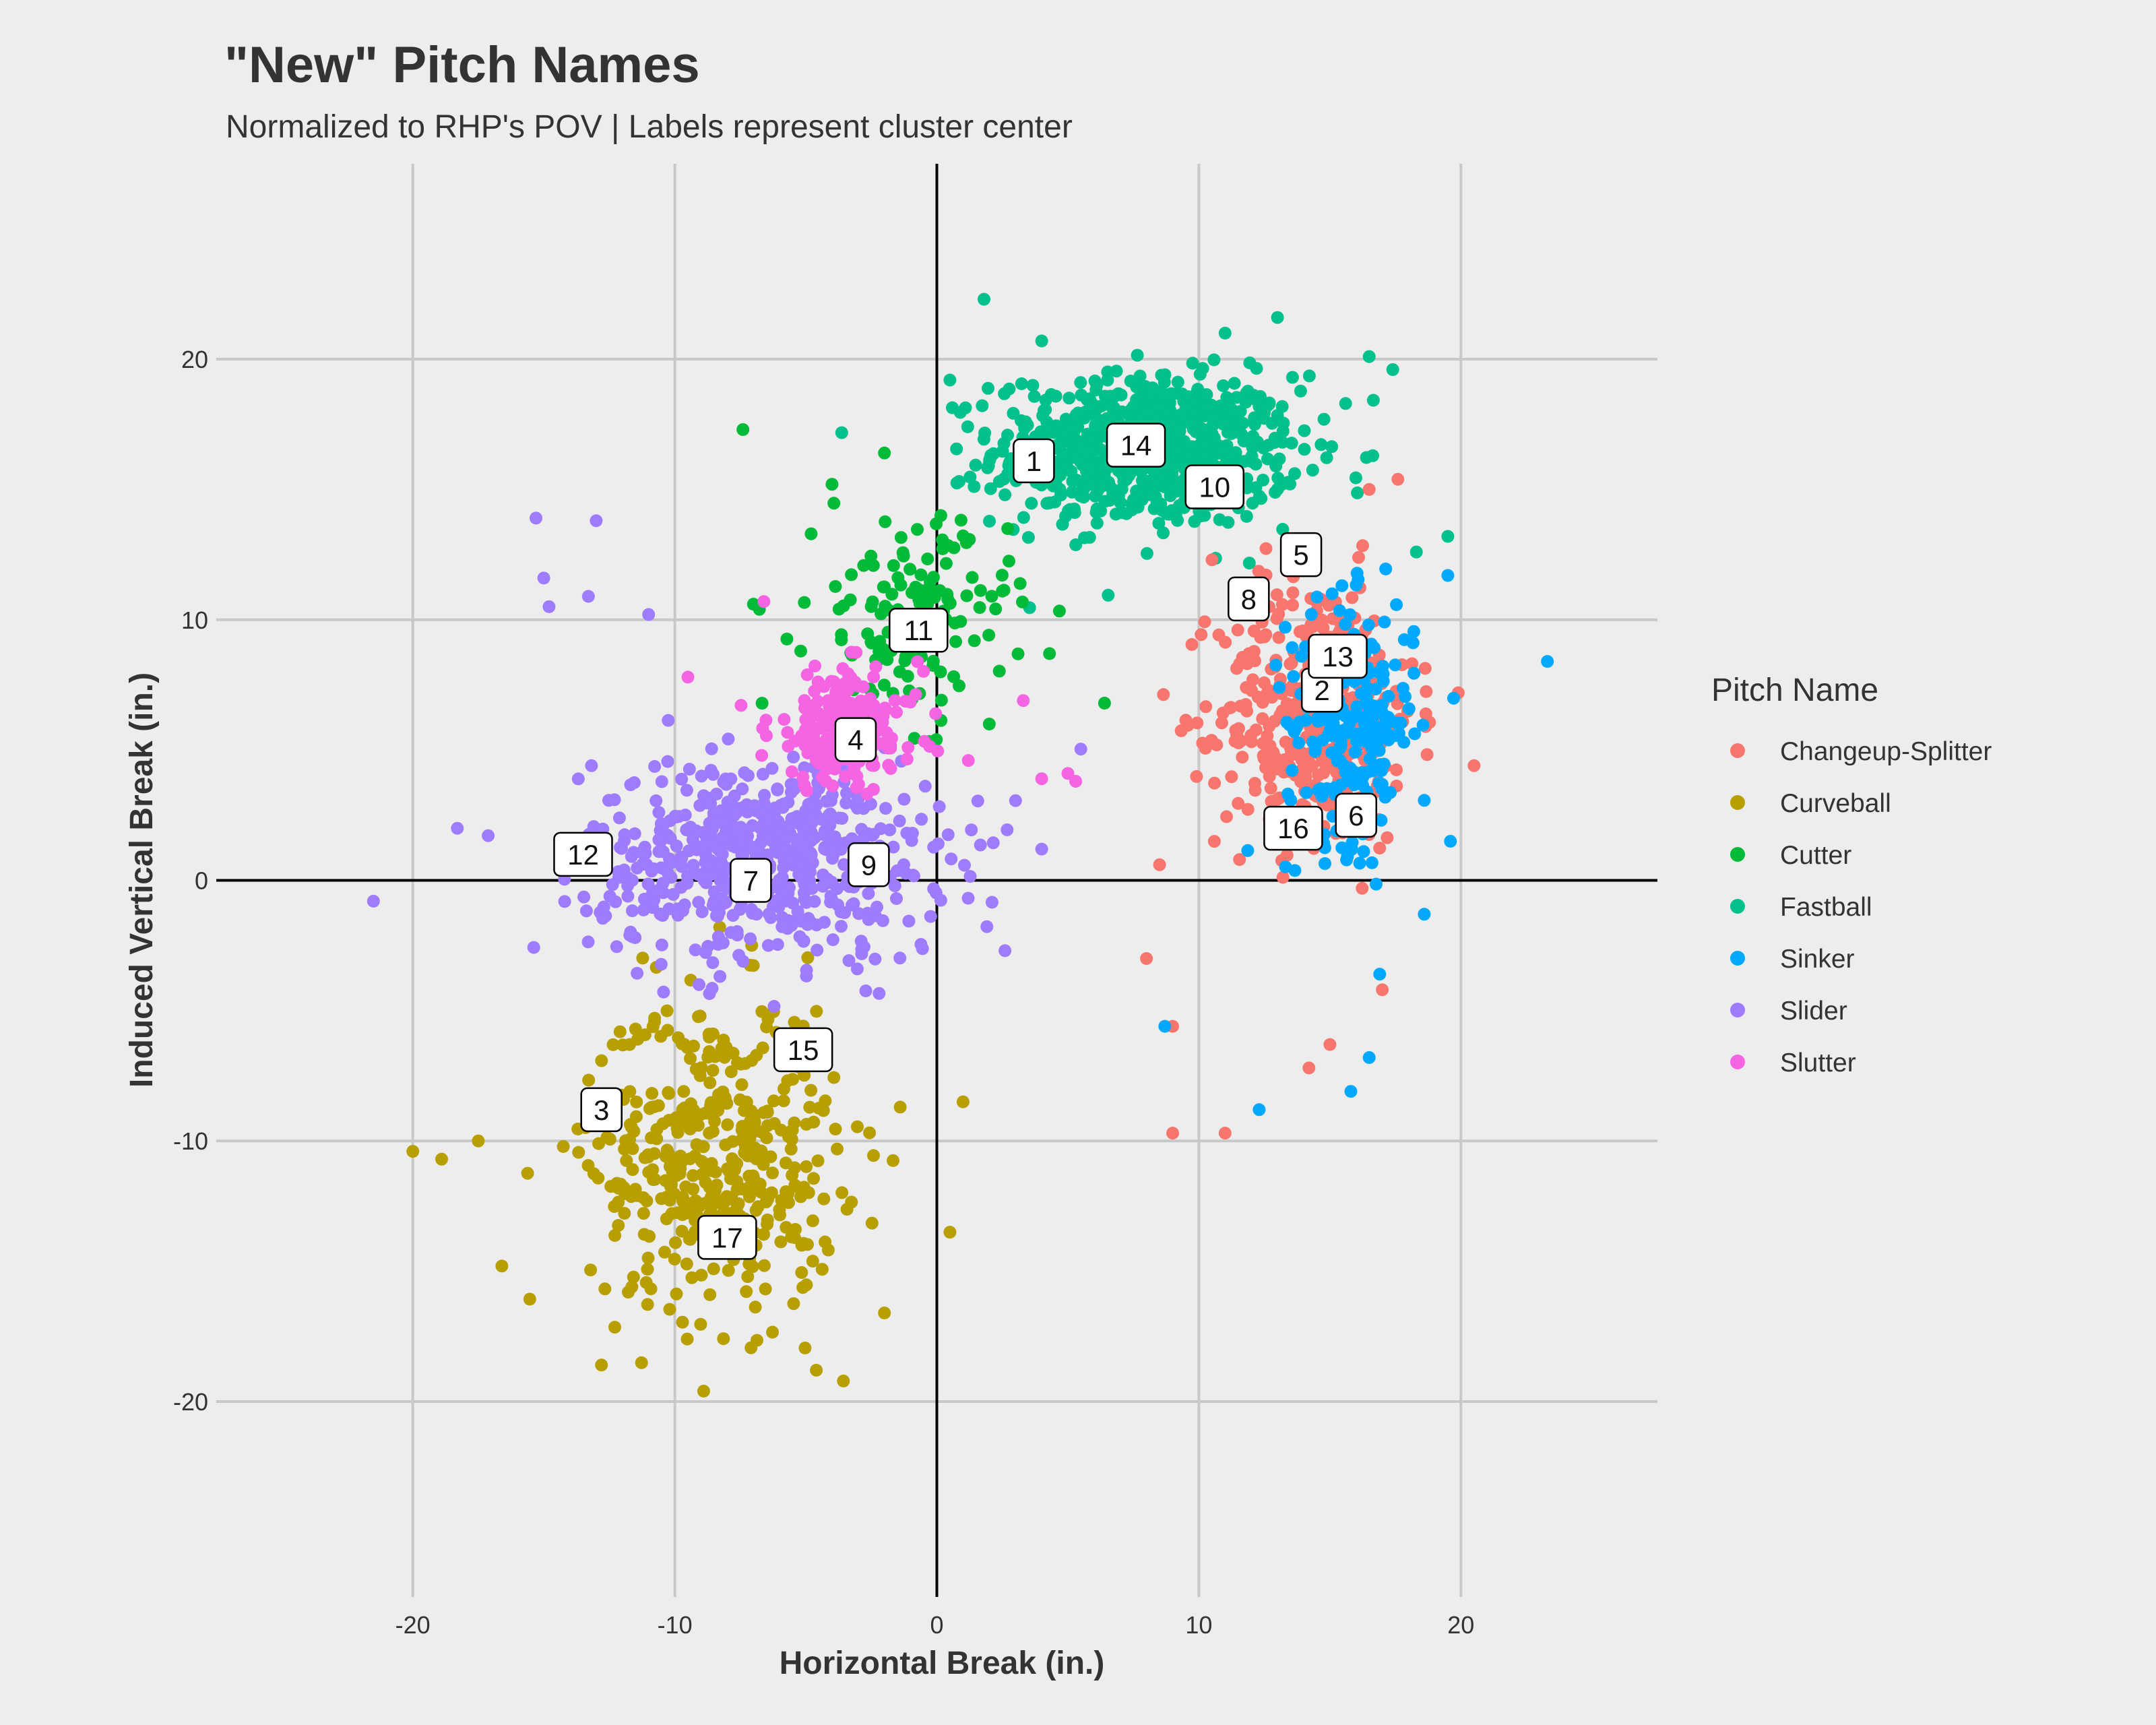 This screenshot has height=1725, width=2156. Describe the element at coordinates (1788, 1011) in the screenshot. I see `legend-item-slider: Slider` at that location.